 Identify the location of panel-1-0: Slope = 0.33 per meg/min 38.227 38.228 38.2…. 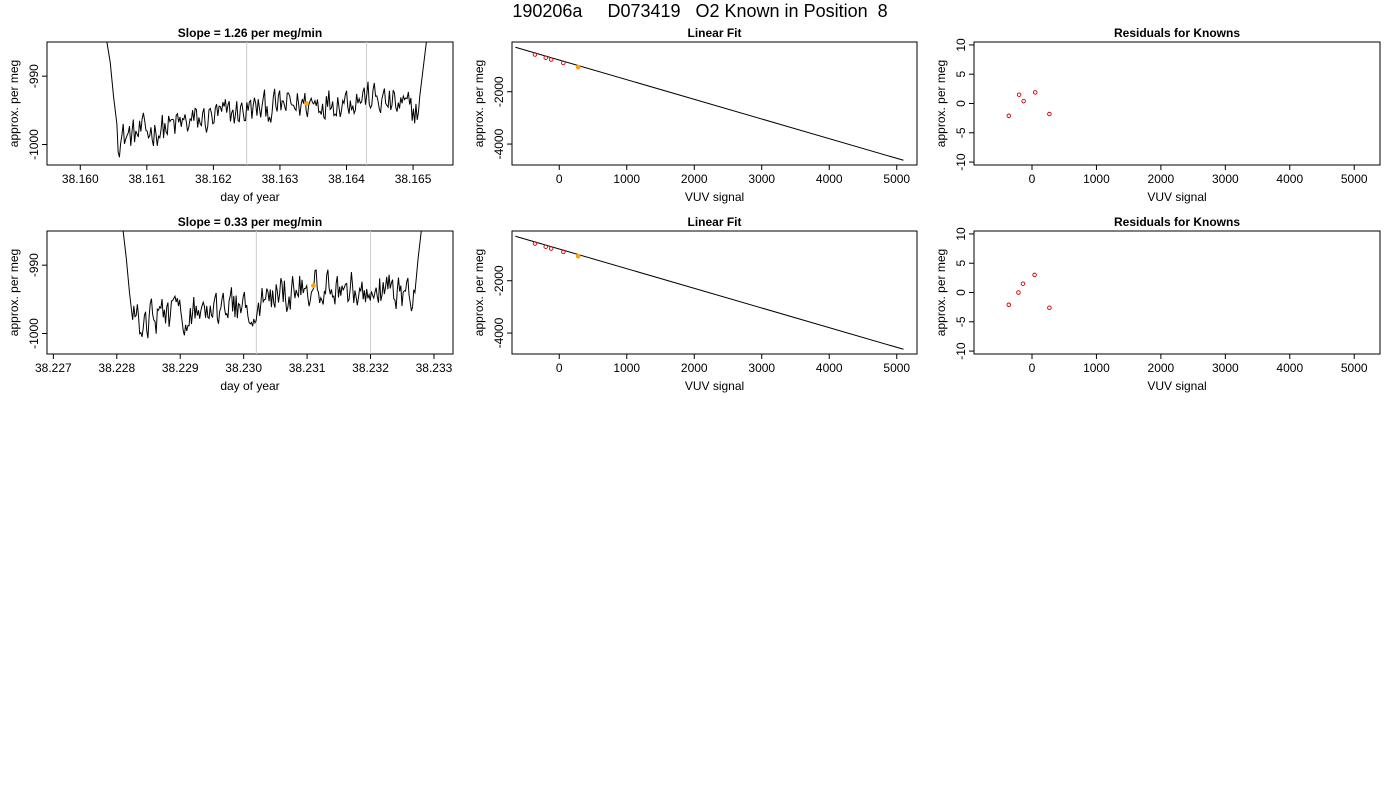
(230, 304).